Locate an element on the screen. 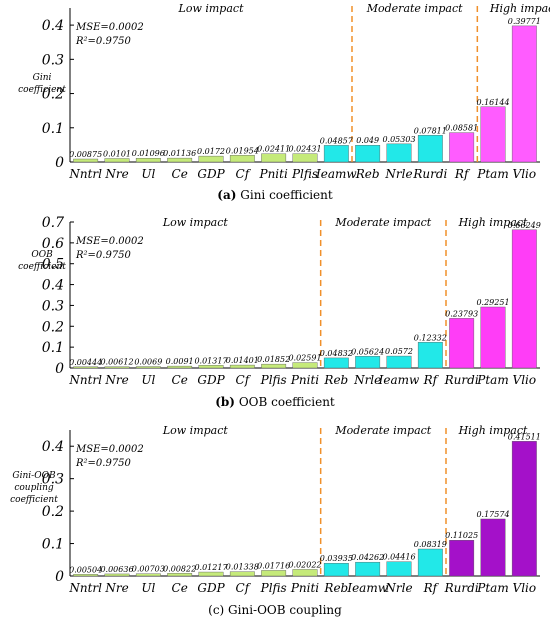  value-label: 0.0069 is located at coordinates (148, 362).